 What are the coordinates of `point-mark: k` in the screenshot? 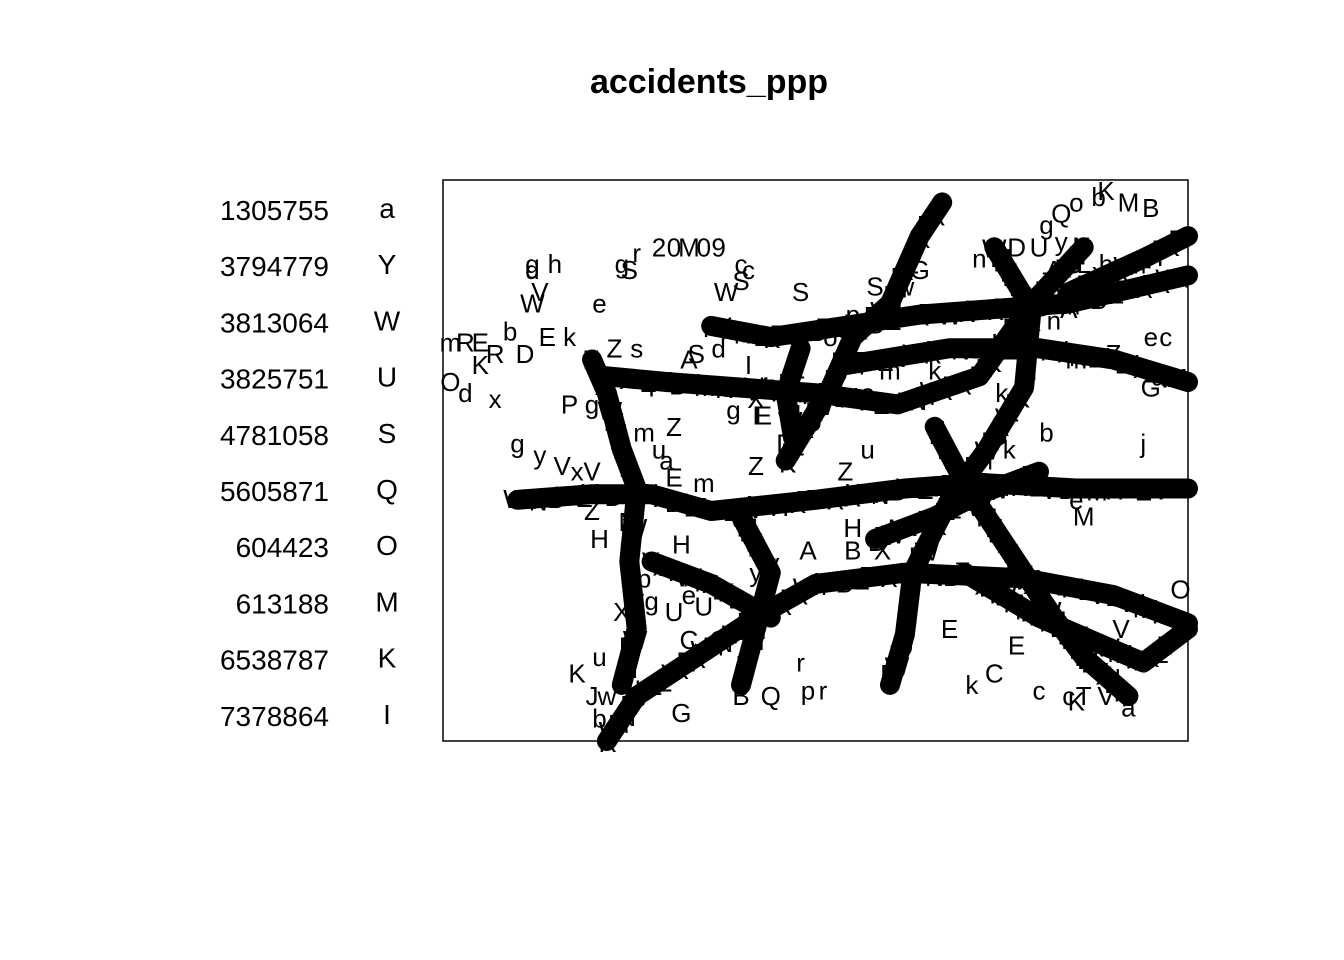 It's located at (1010, 449).